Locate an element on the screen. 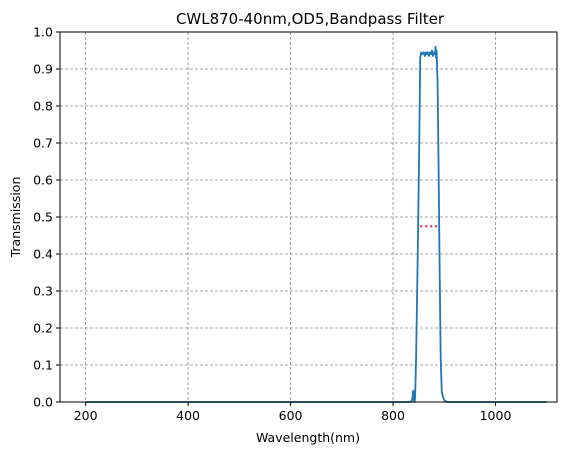  y-tick-label: 0.8 is located at coordinates (43, 106).